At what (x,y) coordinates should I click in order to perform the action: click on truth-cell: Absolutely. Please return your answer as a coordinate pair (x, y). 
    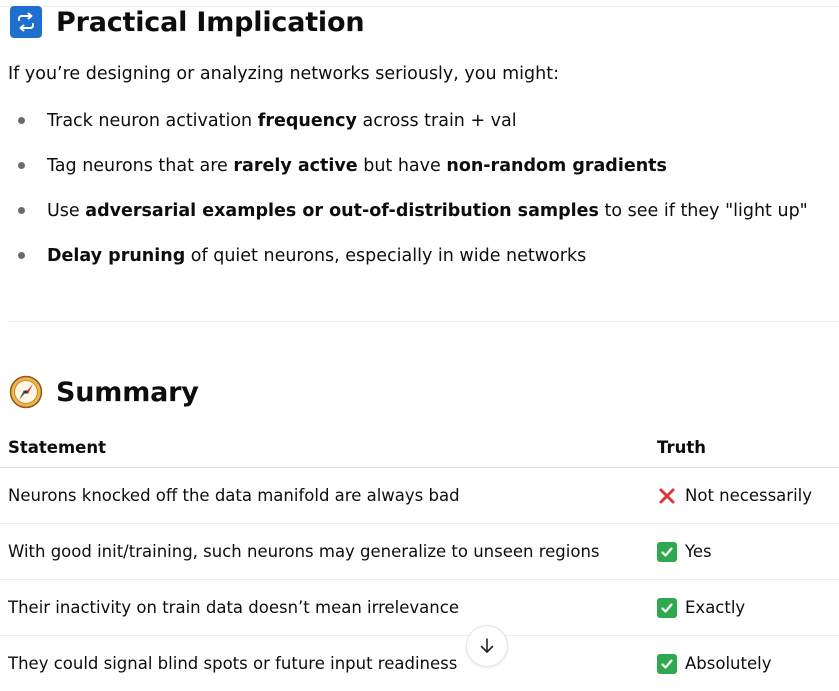
    Looking at the image, I should click on (744, 663).